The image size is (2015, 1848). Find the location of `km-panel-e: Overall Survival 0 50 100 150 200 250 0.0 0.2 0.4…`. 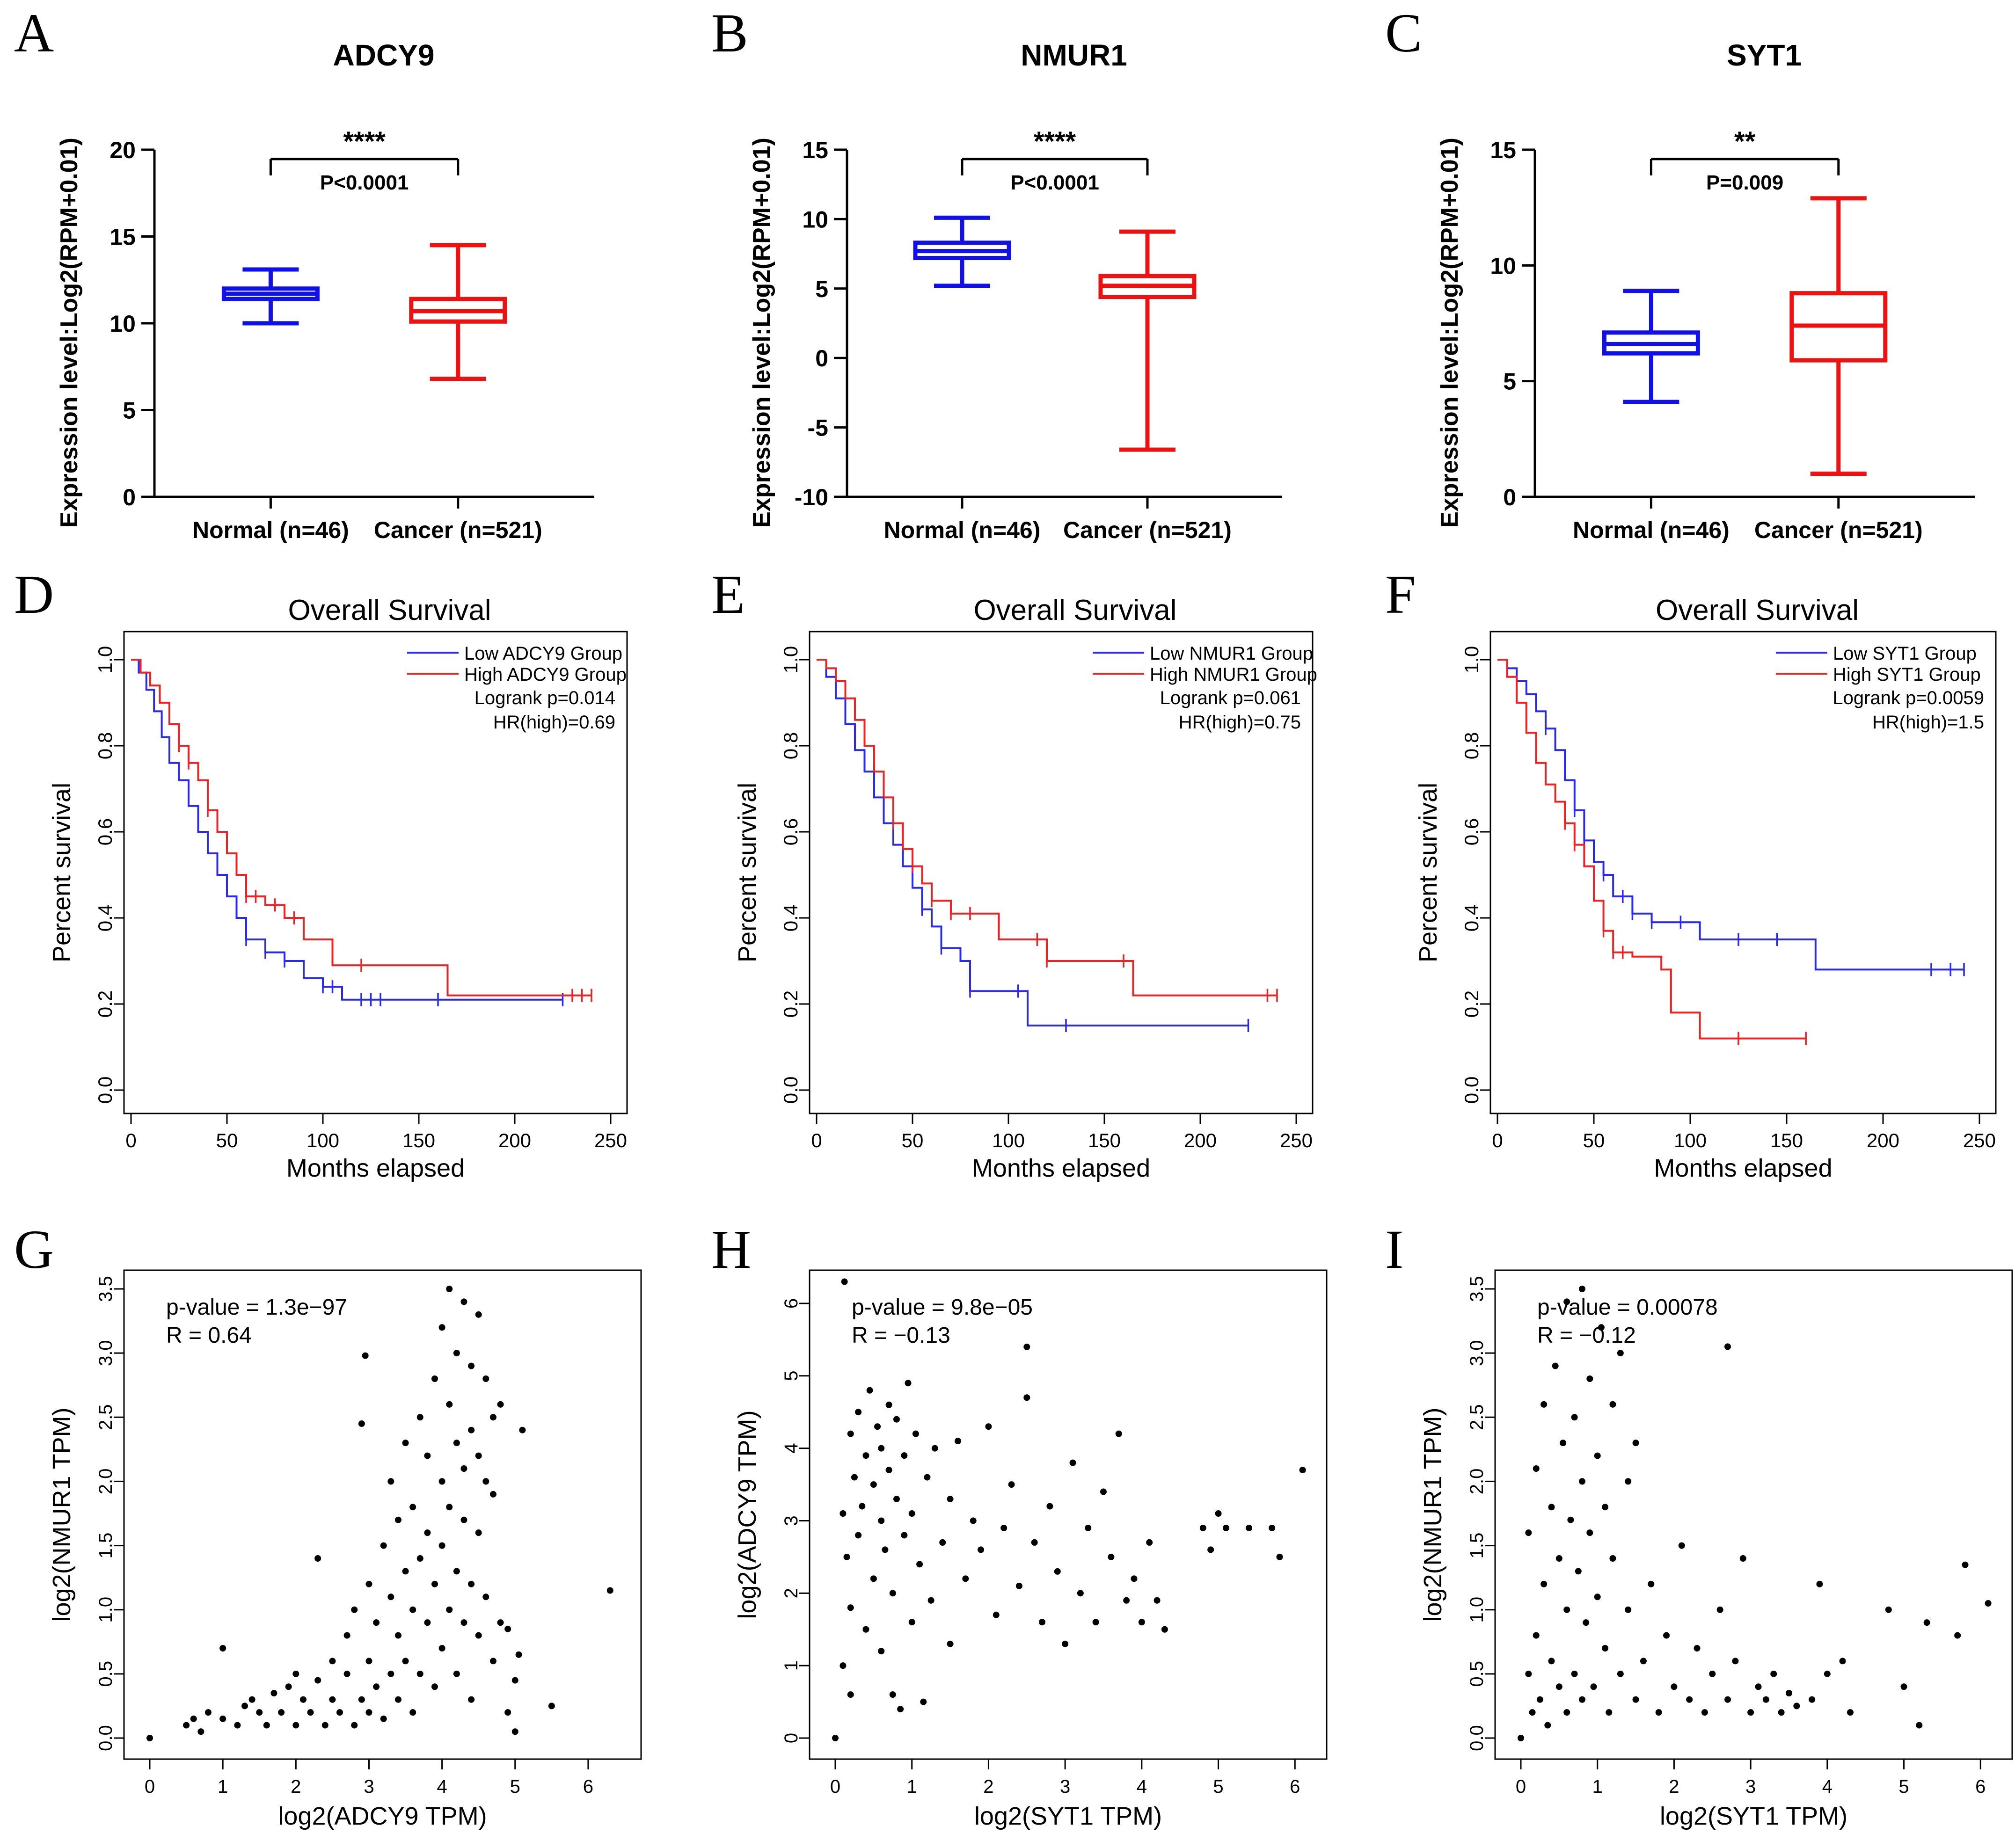

km-panel-e: Overall Survival 0 50 100 150 200 250 0.0 0.2 0.4… is located at coordinates (1025, 888).